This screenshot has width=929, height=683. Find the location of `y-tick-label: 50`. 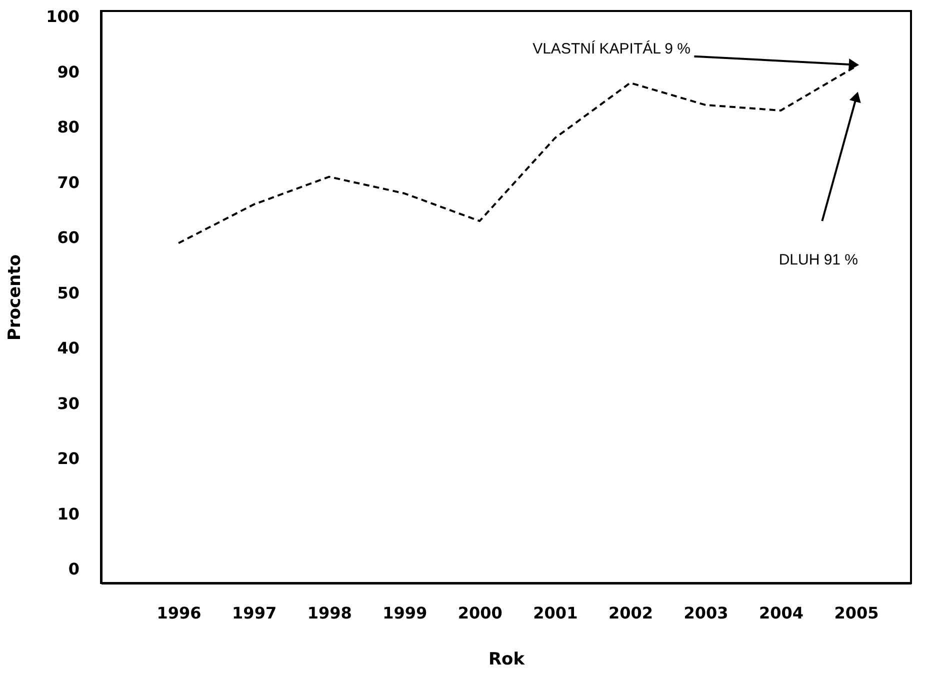

y-tick-label: 50 is located at coordinates (68, 292).